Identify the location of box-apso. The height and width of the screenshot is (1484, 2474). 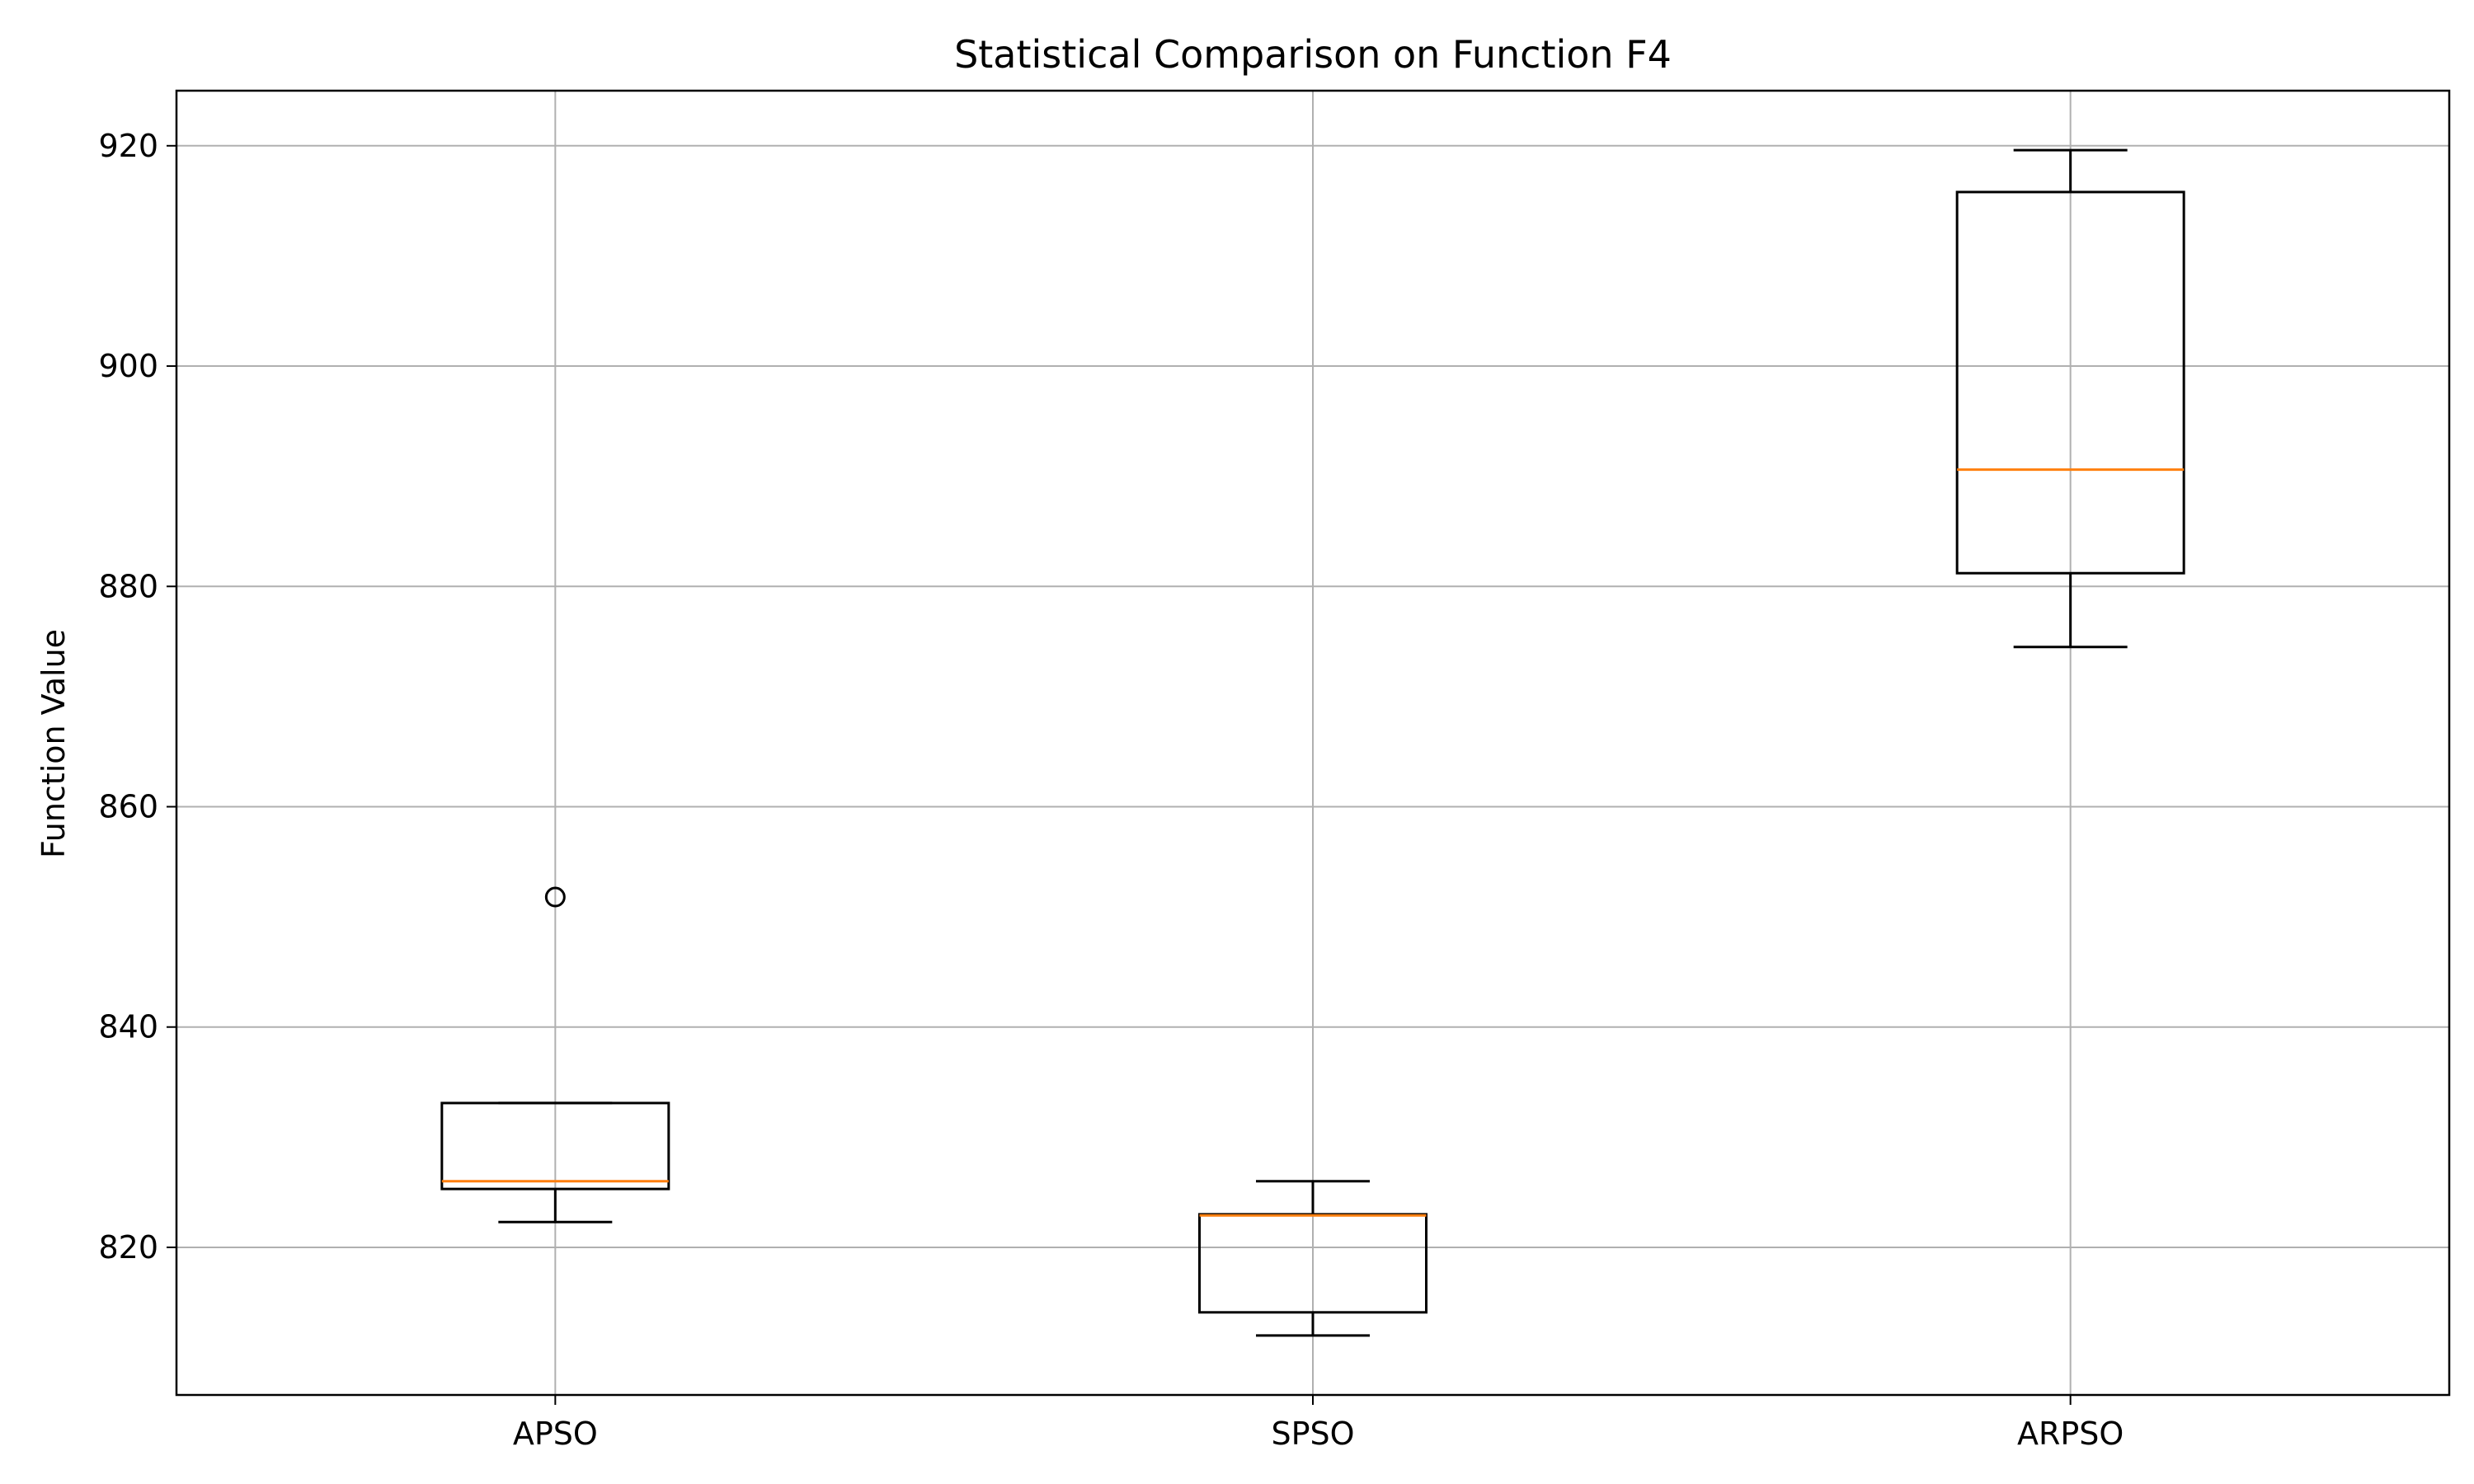
(555, 1054).